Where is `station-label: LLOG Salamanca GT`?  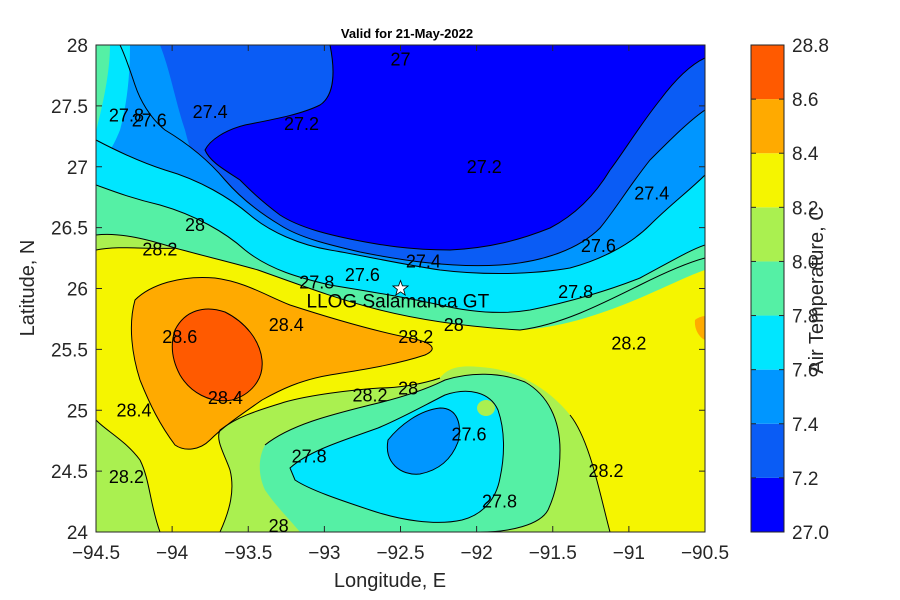 station-label: LLOG Salamanca GT is located at coordinates (398, 302).